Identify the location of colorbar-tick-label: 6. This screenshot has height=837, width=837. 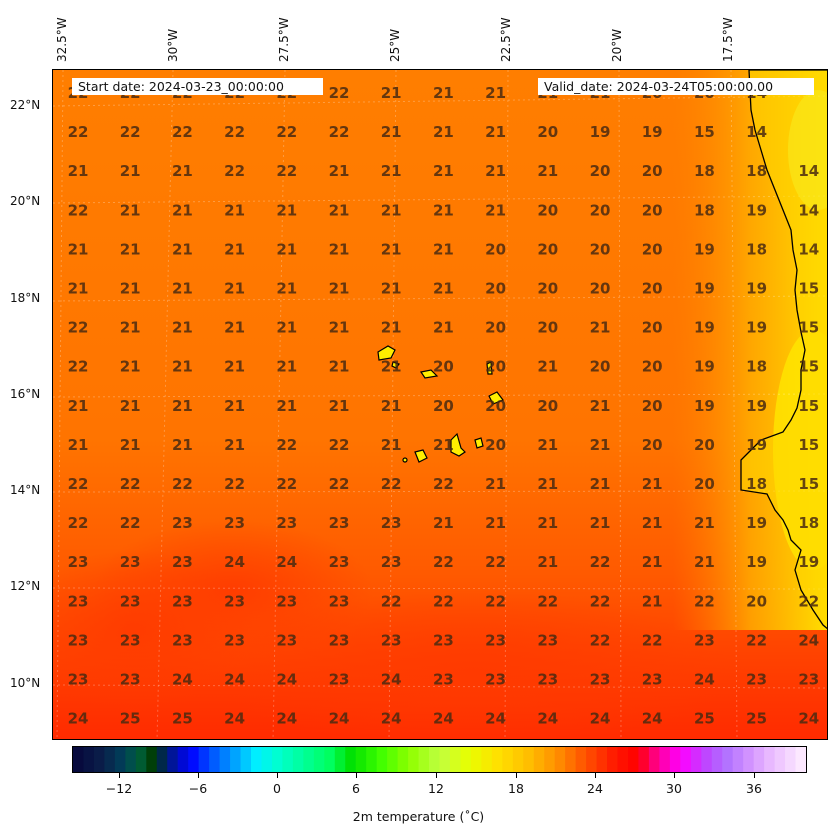
(356, 788).